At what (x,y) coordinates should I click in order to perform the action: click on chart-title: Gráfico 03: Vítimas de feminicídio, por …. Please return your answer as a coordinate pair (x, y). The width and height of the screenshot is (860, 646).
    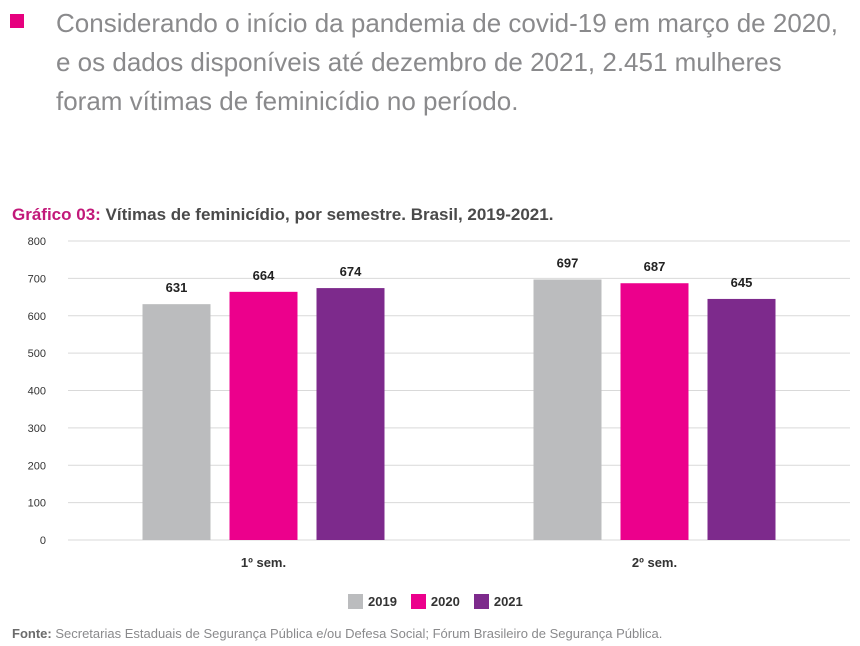
    Looking at the image, I should click on (282, 215).